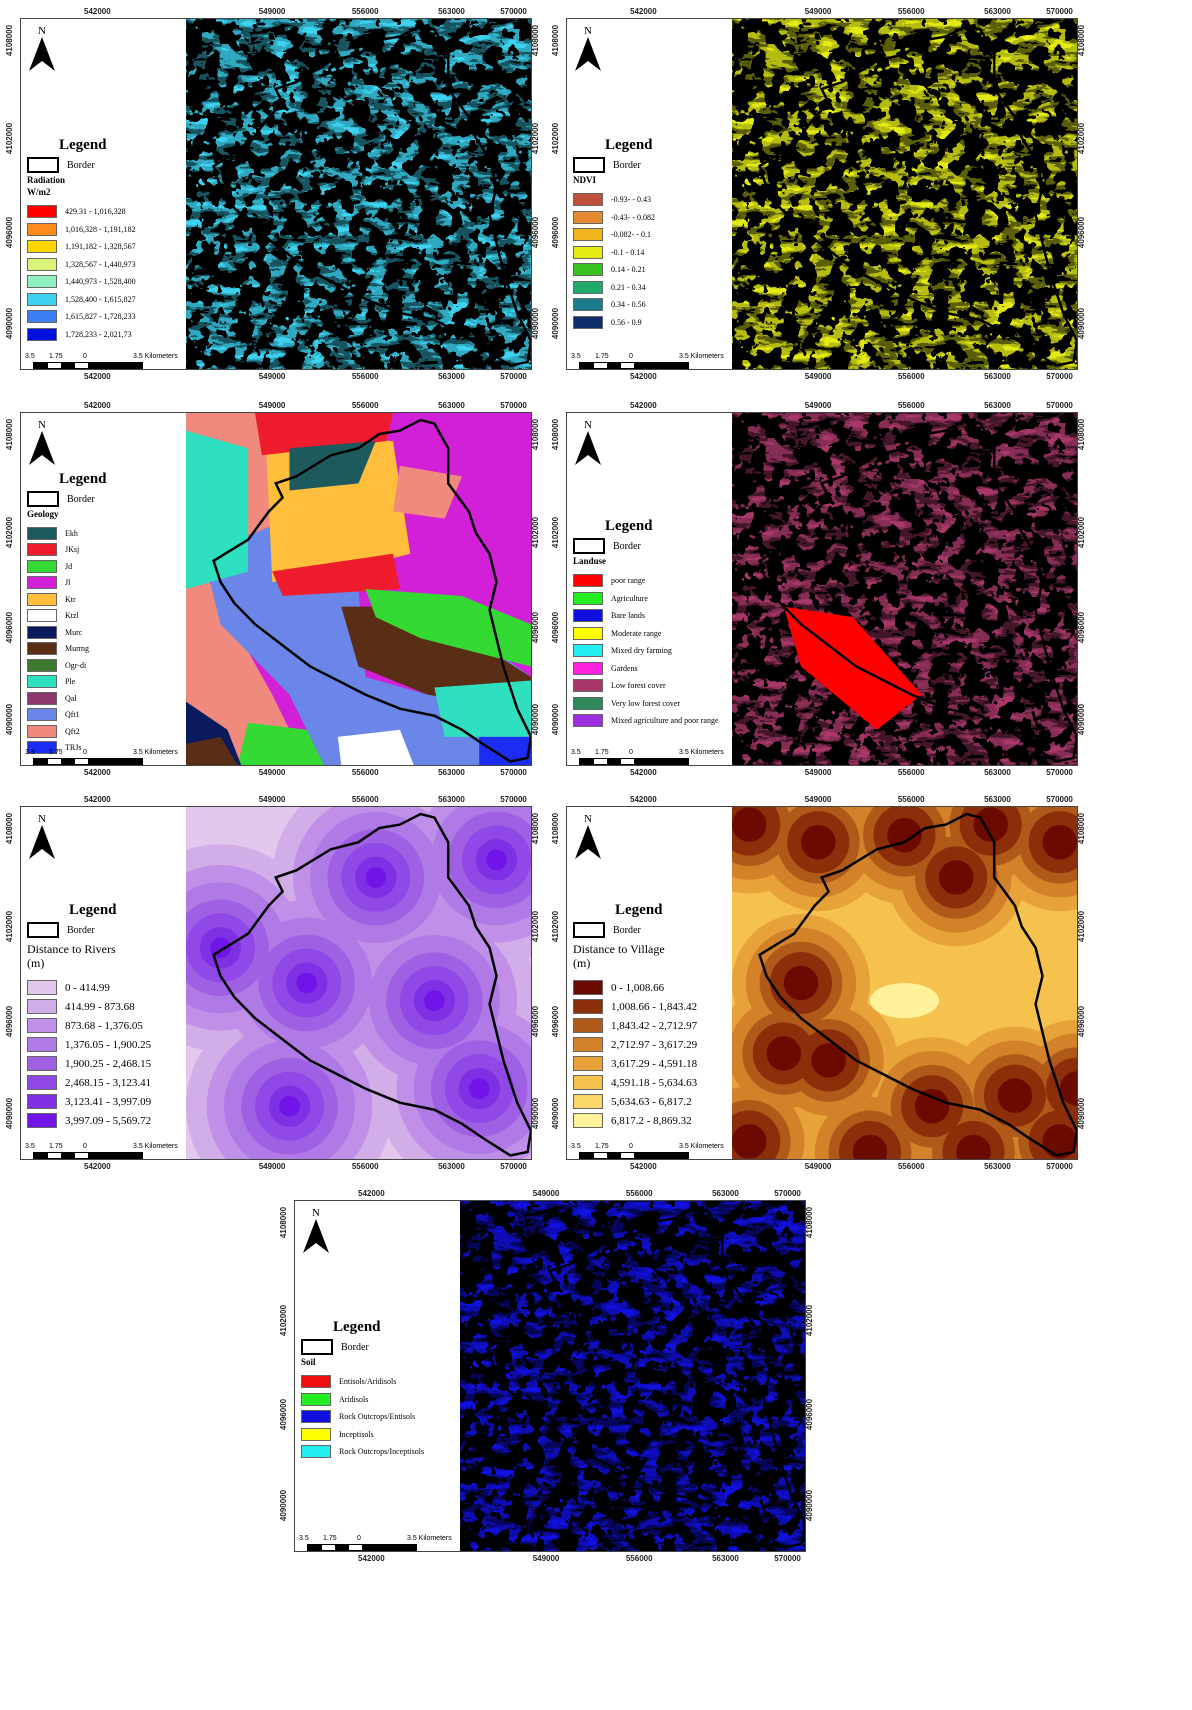 This screenshot has height=1710, width=1192. Describe the element at coordinates (382, 1452) in the screenshot. I see `legend-item-label: Rock Outcrops/Inceptisols` at that location.